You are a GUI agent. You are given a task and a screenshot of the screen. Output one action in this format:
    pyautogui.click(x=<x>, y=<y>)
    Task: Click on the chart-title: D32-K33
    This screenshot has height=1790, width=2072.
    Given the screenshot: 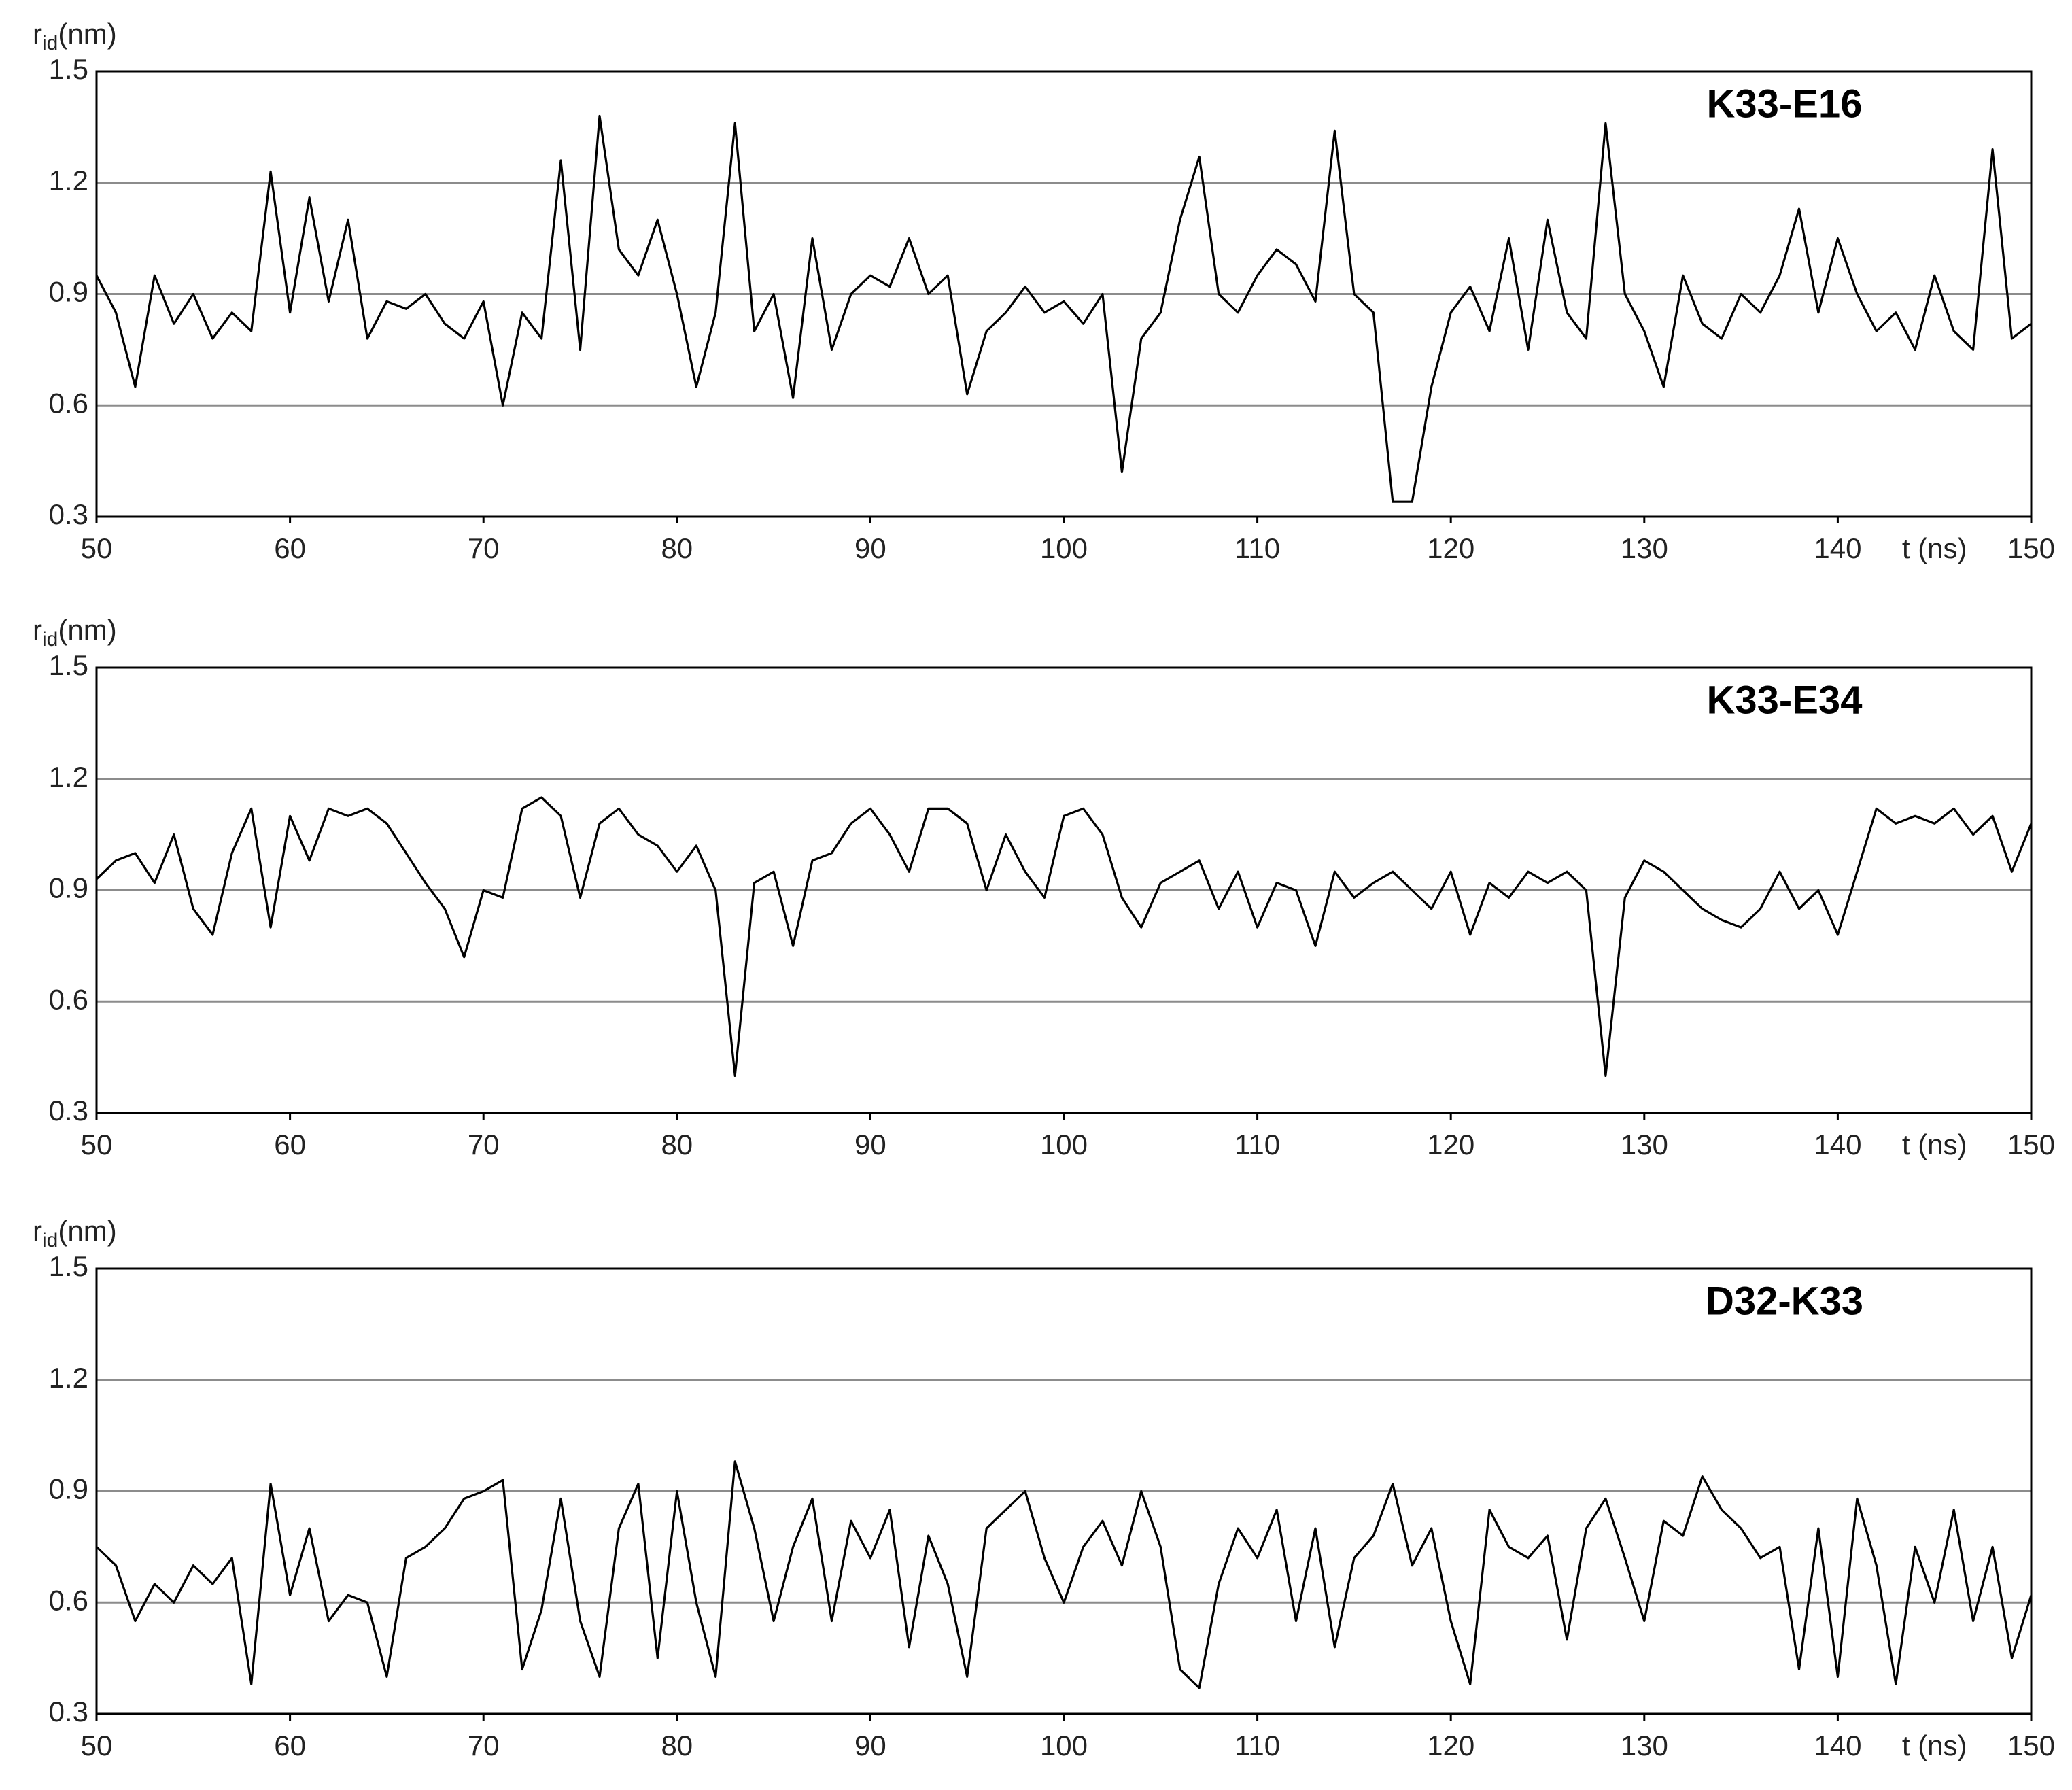 What is the action you would take?
    pyautogui.click(x=1784, y=1301)
    